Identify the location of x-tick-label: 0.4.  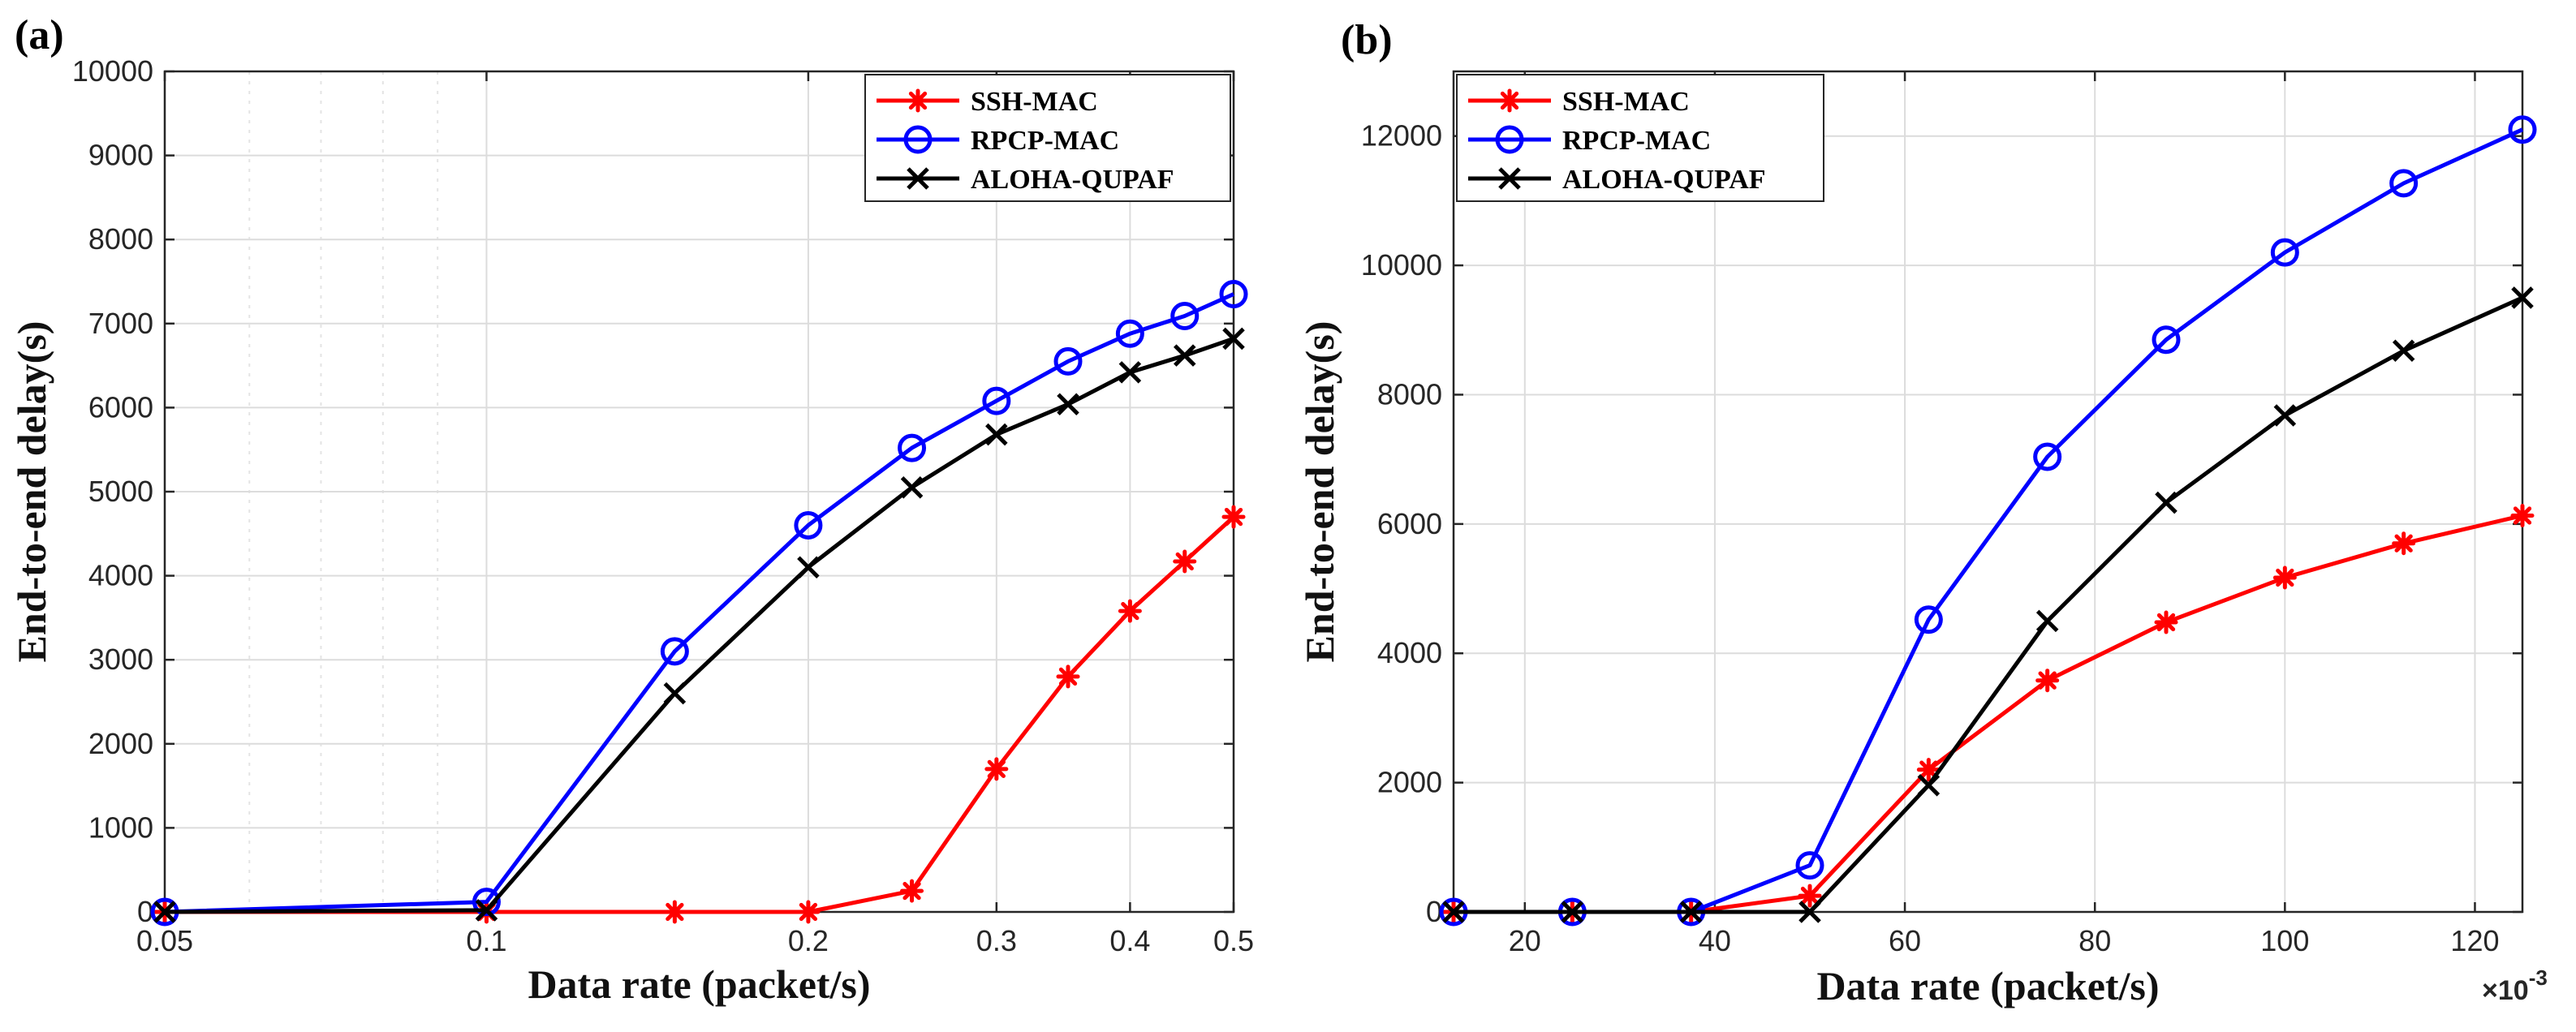
(1129, 941).